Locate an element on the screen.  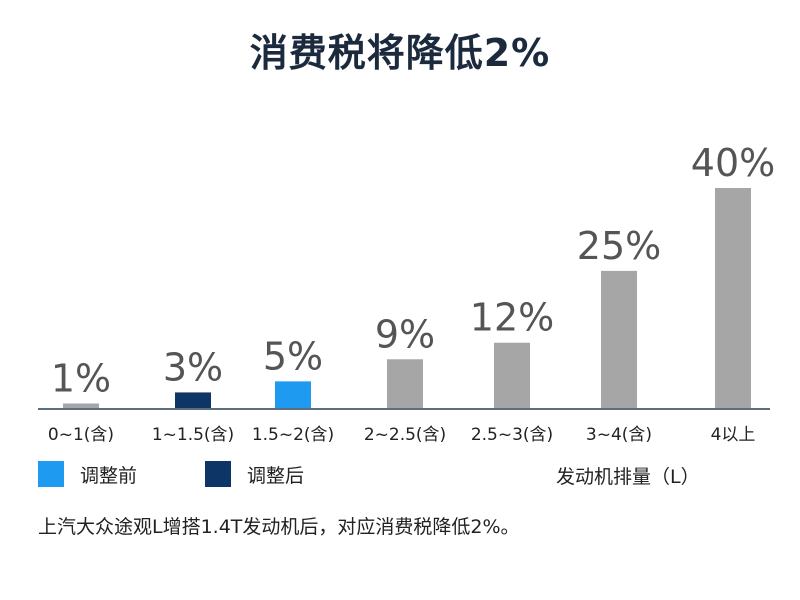
page-title: 消费税将降低2% is located at coordinates (400, 53).